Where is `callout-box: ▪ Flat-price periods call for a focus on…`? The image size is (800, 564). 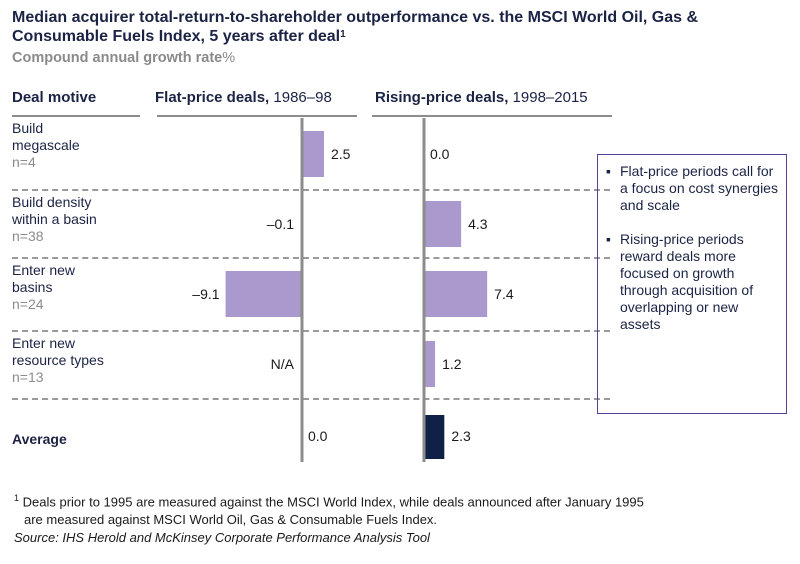
callout-box: ▪ Flat-price periods call for a focus on… is located at coordinates (692, 284).